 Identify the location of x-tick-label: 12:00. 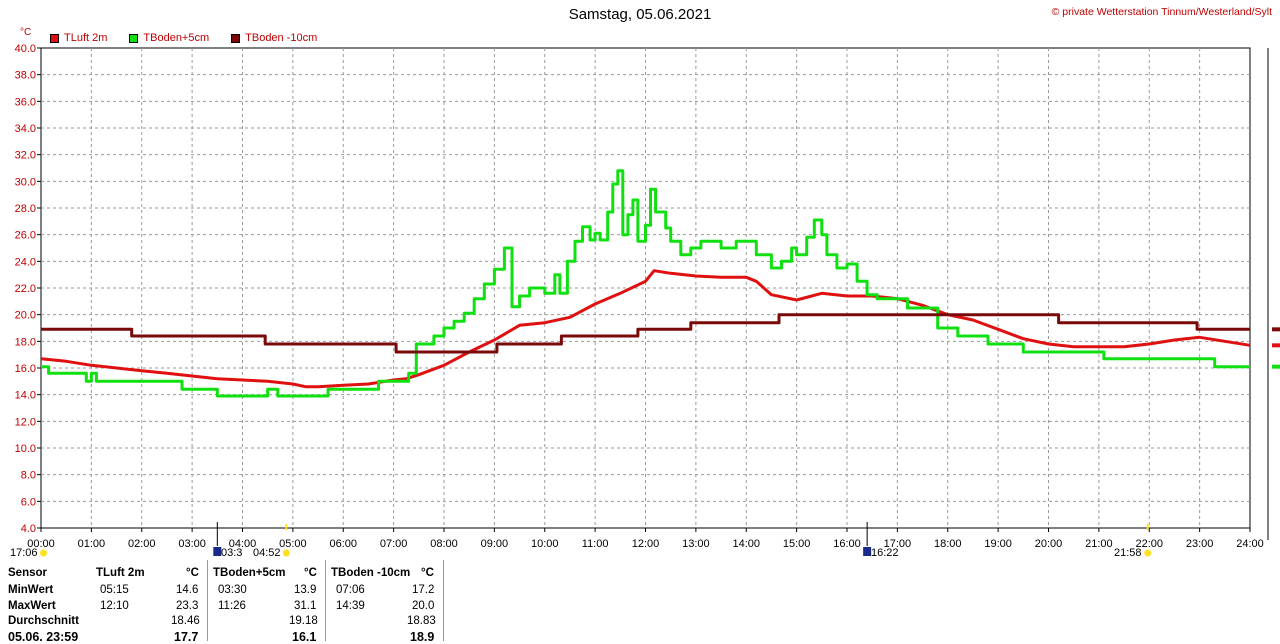
(646, 544).